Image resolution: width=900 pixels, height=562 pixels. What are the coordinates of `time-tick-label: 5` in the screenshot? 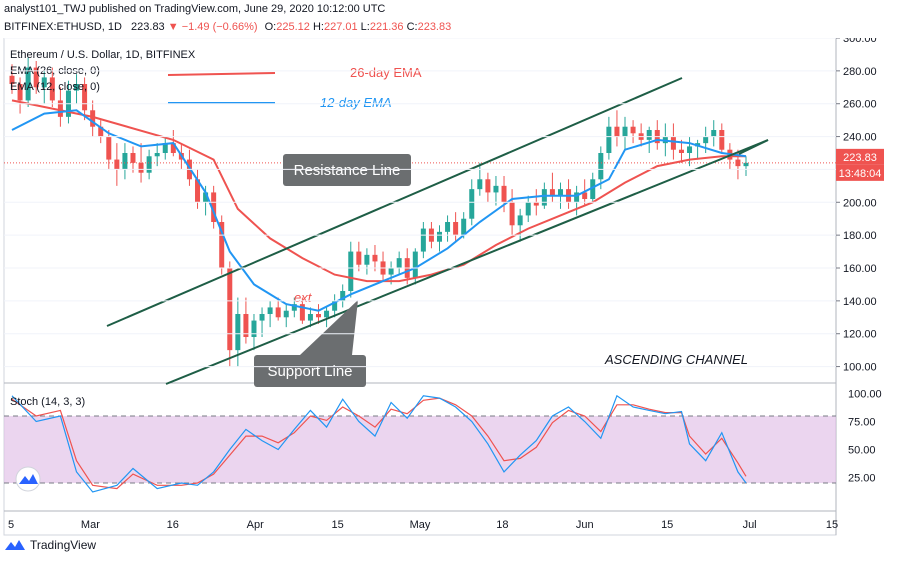 It's located at (11, 525).